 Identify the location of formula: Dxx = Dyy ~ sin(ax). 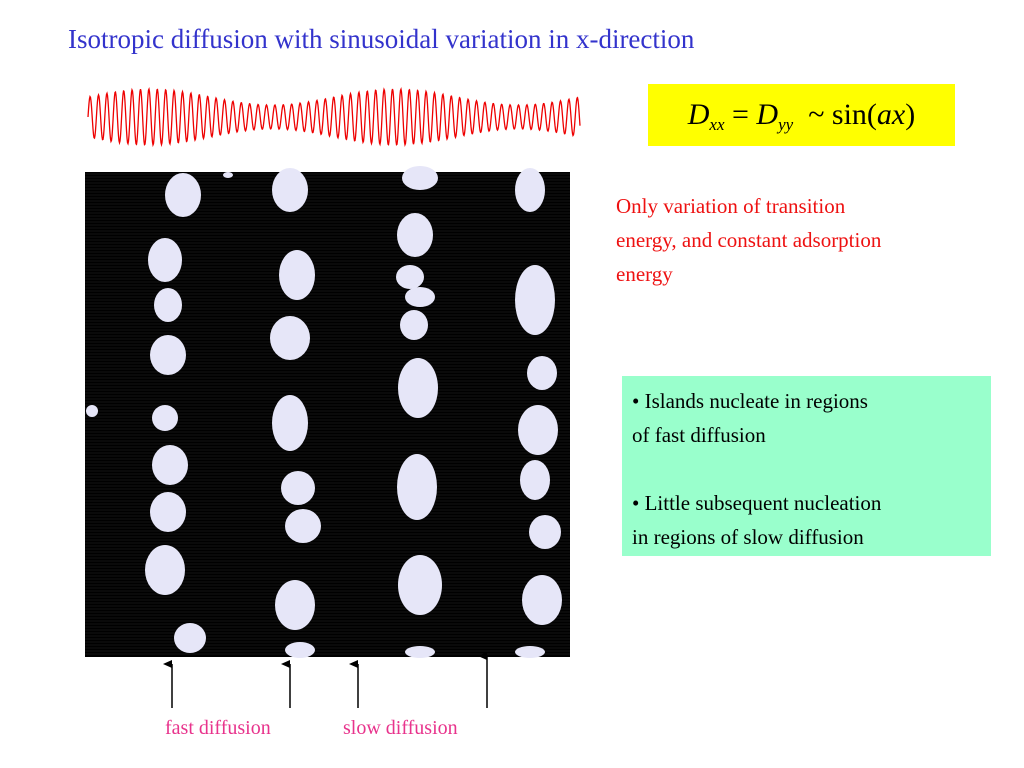
(801, 115).